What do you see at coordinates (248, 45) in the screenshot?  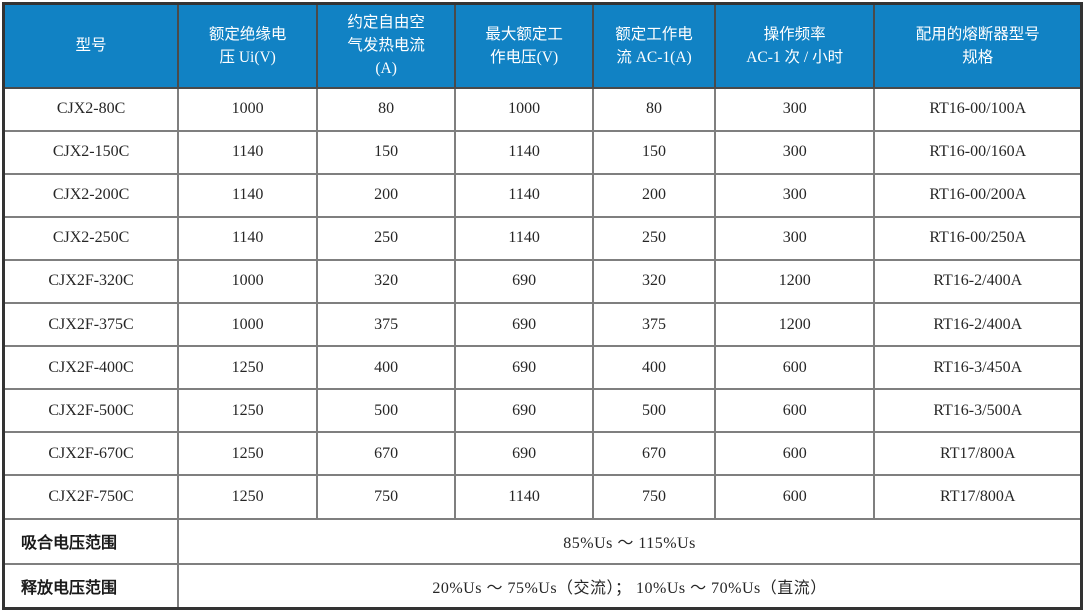 I see `column-header-1: 额定绝缘电 压 Ui(V)` at bounding box center [248, 45].